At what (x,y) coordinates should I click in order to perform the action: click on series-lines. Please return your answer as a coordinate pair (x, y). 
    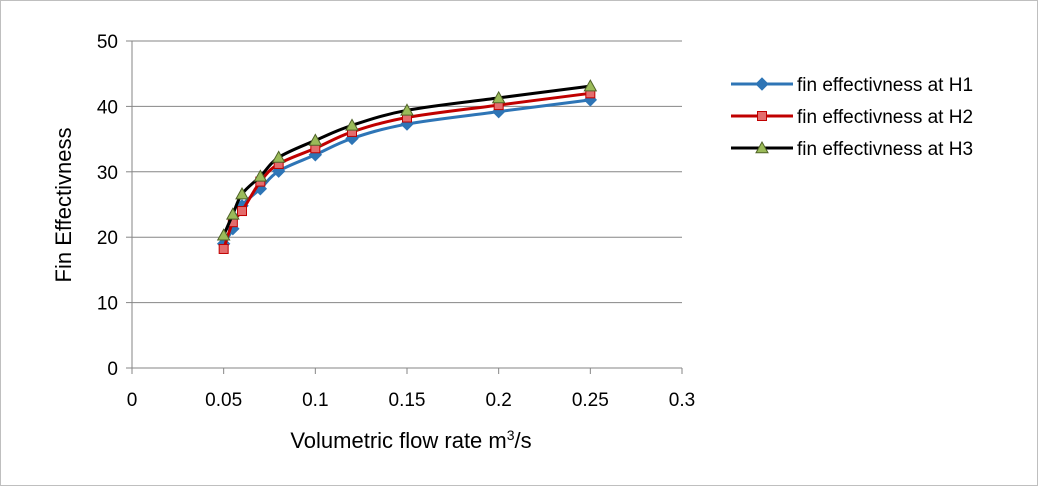
    Looking at the image, I should click on (407, 166).